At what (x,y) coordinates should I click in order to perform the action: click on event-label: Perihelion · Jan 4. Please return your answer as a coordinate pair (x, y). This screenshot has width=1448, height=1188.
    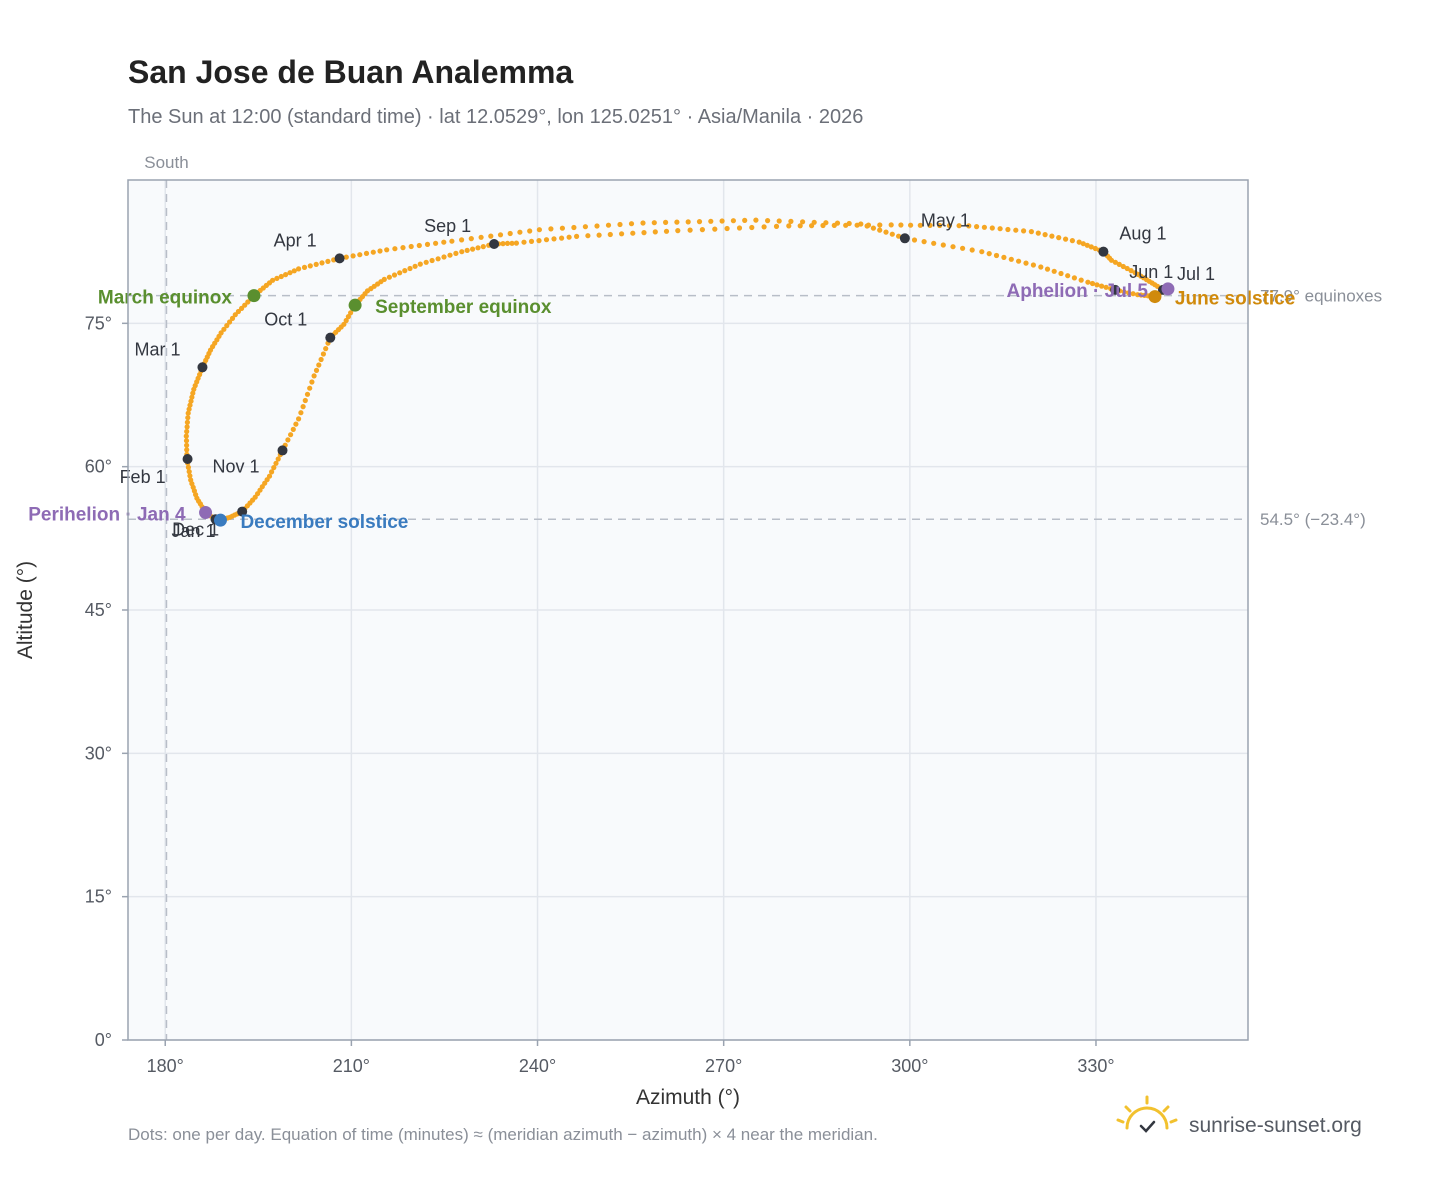
    Looking at the image, I should click on (107, 515).